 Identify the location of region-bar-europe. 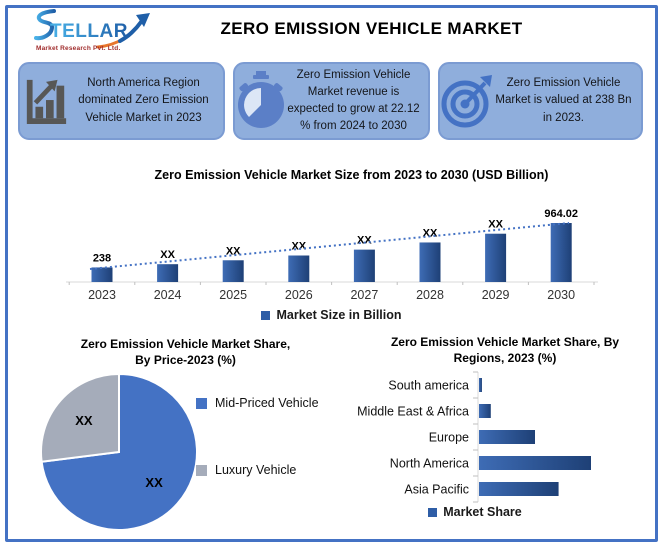
(507, 437).